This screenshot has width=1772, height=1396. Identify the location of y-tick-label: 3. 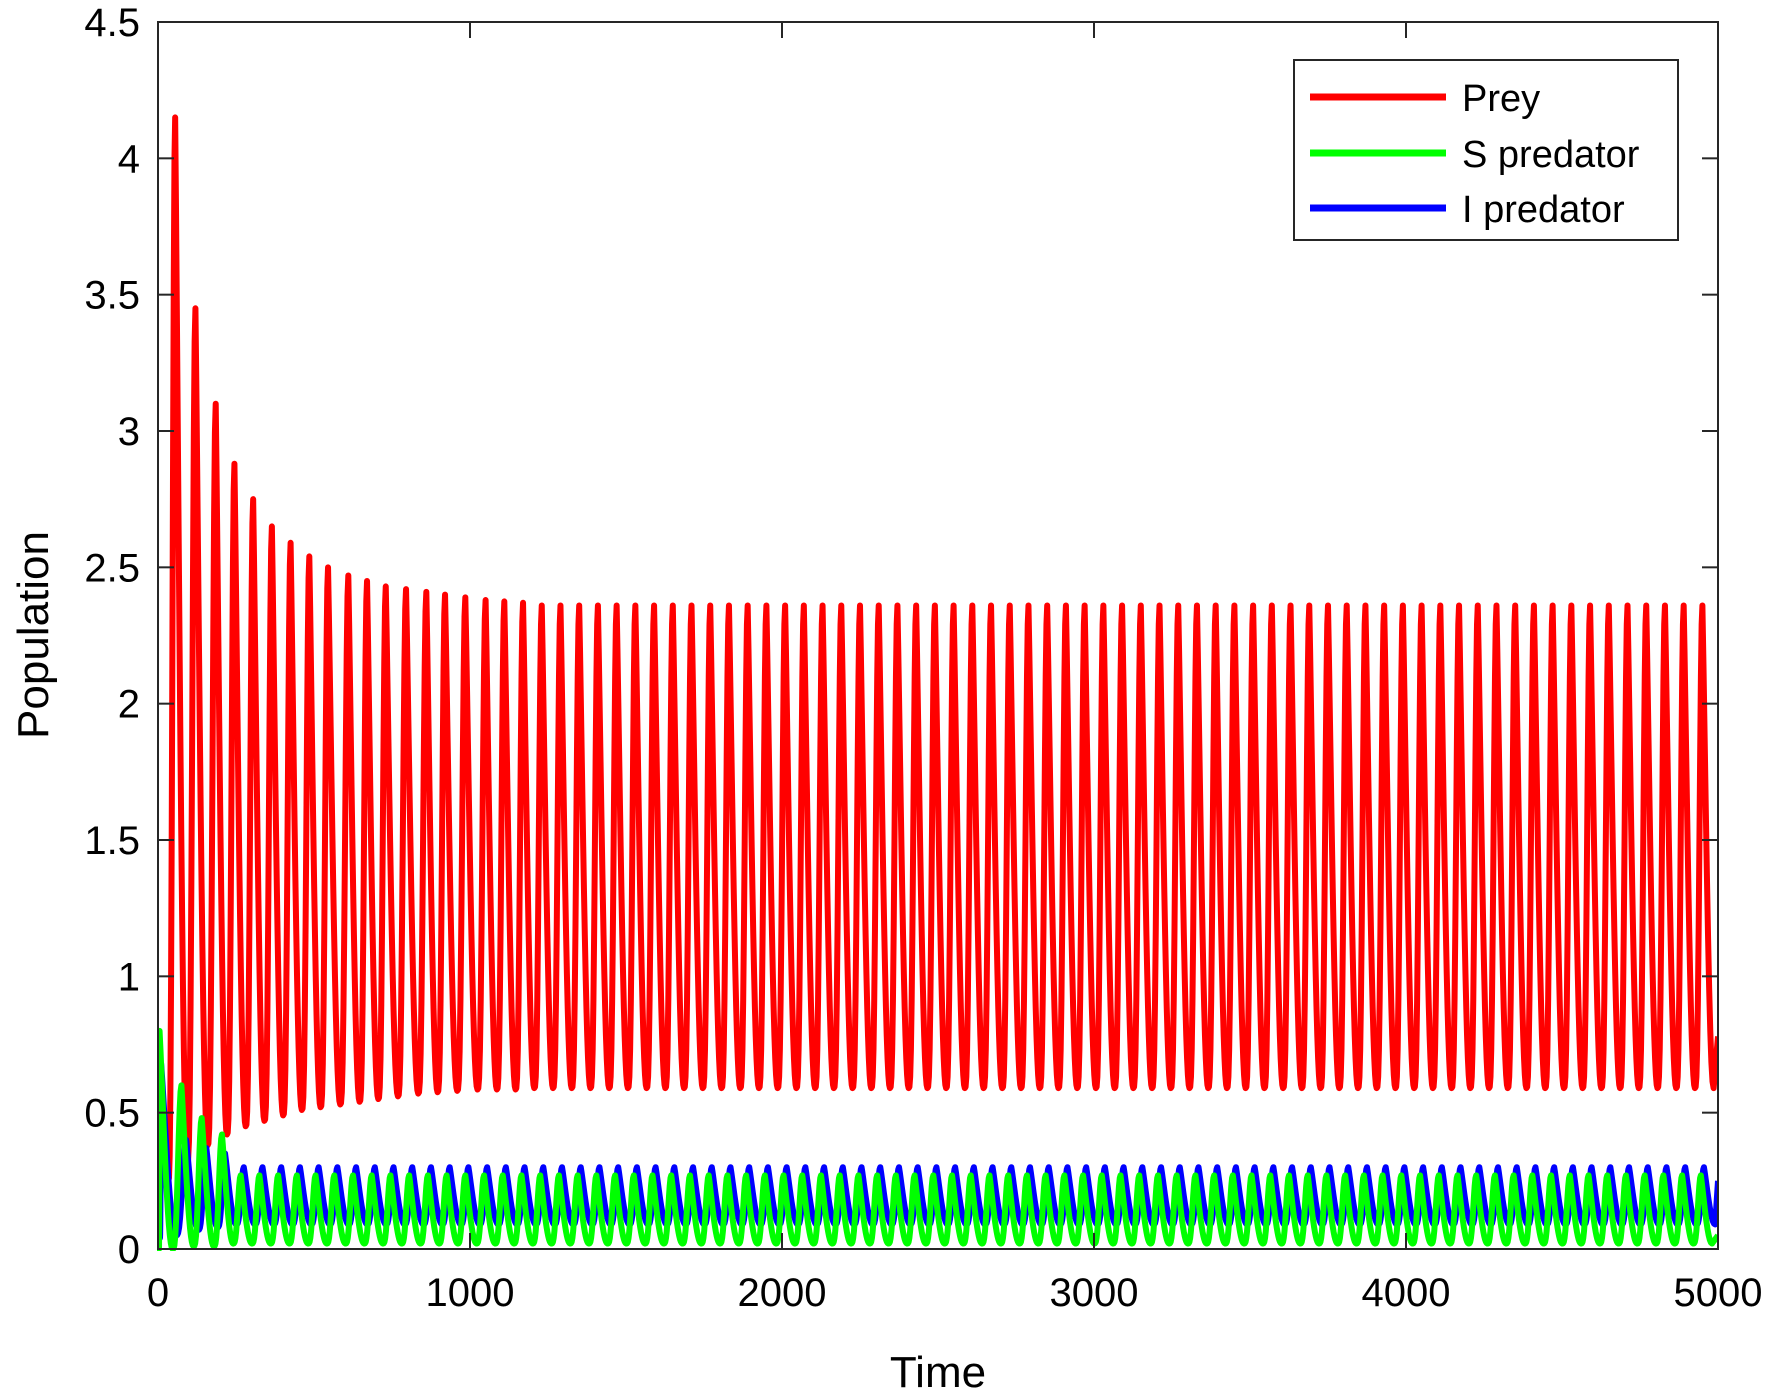
(129, 432).